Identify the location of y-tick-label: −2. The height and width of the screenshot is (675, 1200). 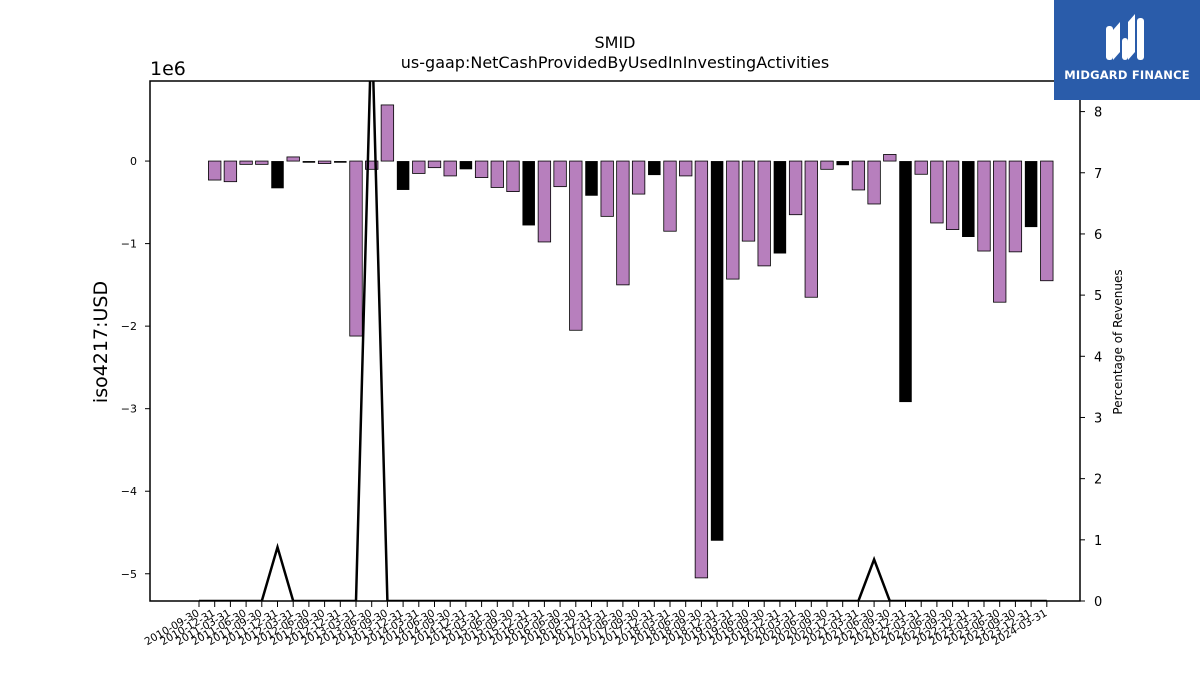
(129, 326).